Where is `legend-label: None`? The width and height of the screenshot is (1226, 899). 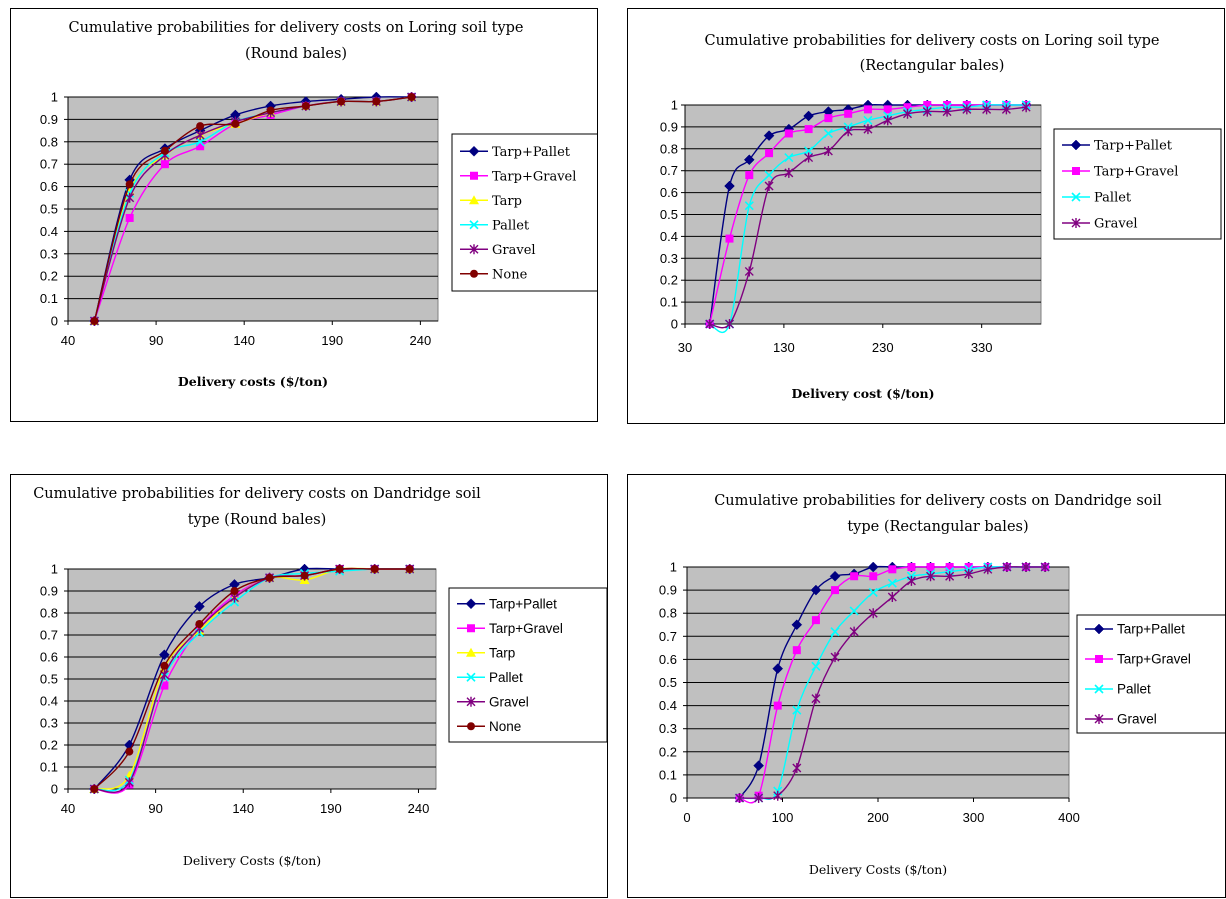 legend-label: None is located at coordinates (505, 726).